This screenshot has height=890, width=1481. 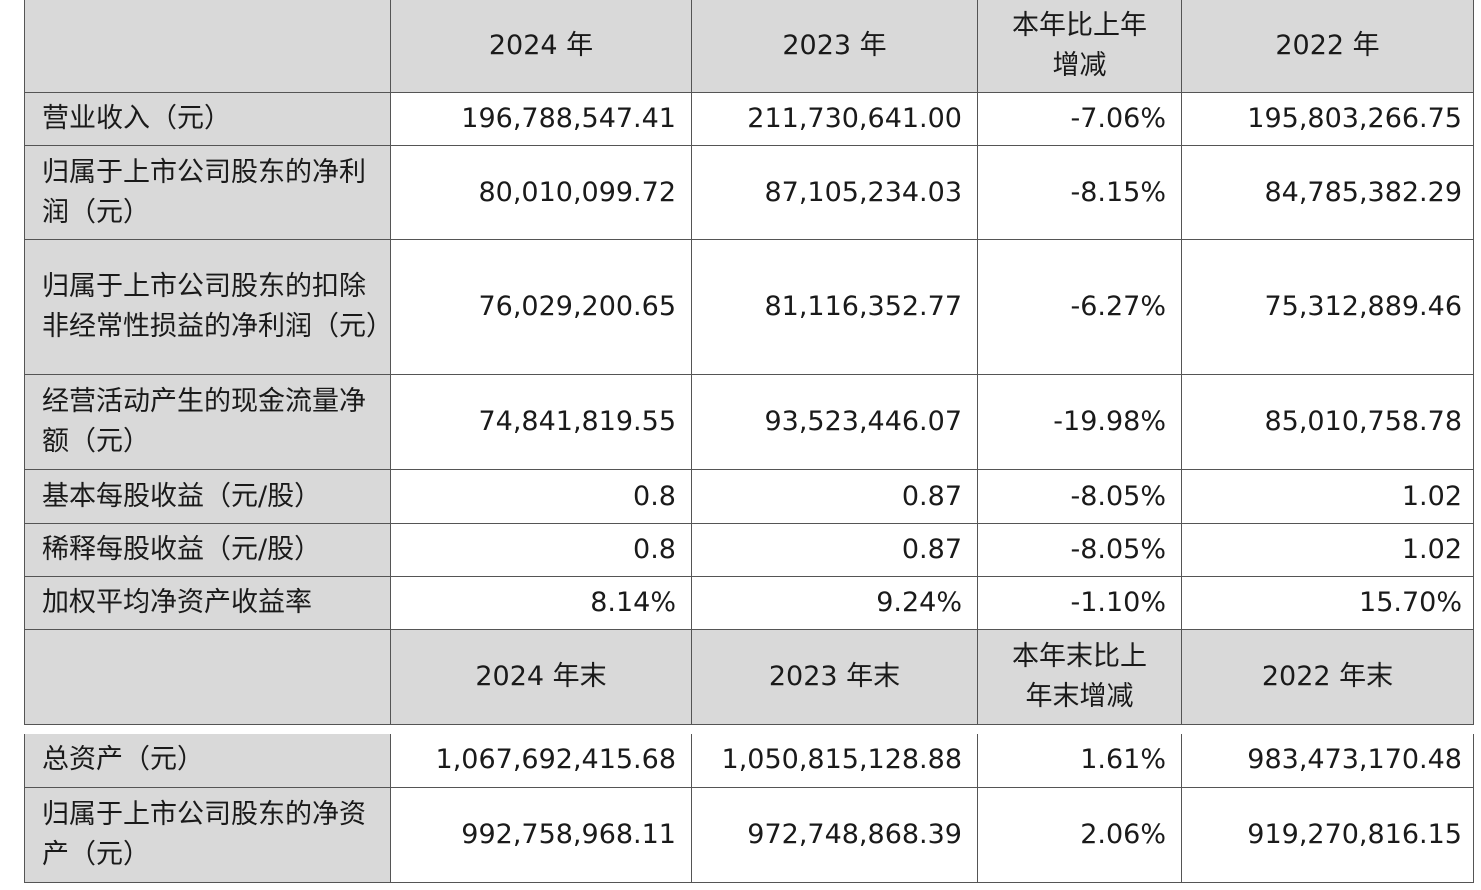 What do you see at coordinates (1327, 46) in the screenshot?
I see `header-2022: 2022 年` at bounding box center [1327, 46].